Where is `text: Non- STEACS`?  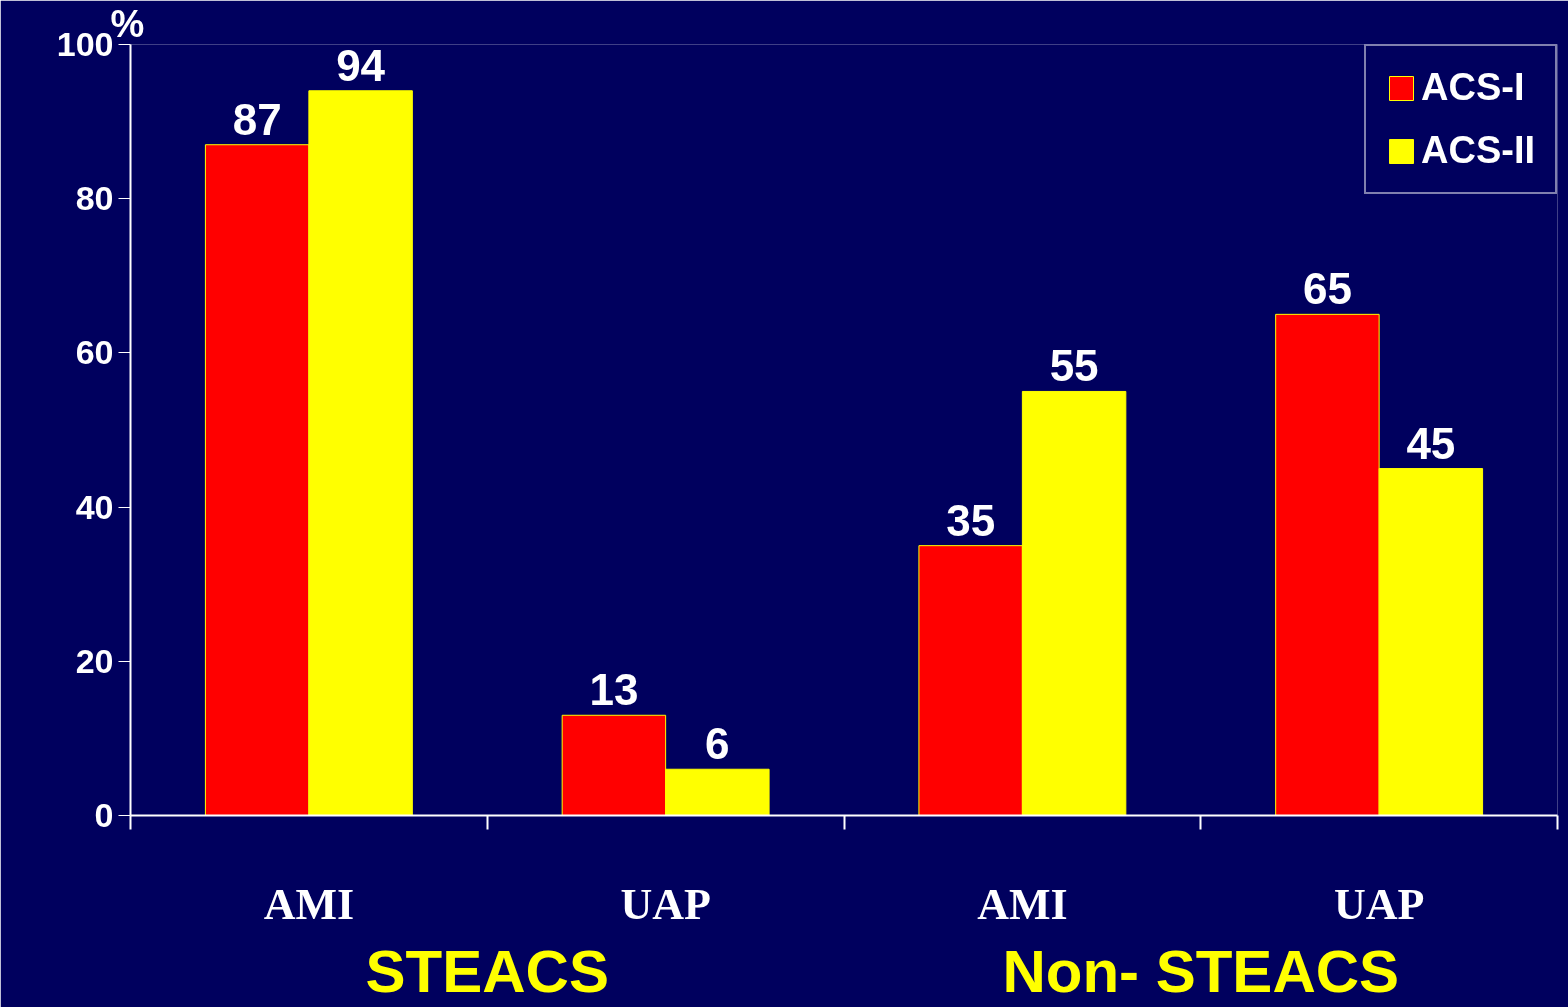
text: Non- STEACS is located at coordinates (1201, 971).